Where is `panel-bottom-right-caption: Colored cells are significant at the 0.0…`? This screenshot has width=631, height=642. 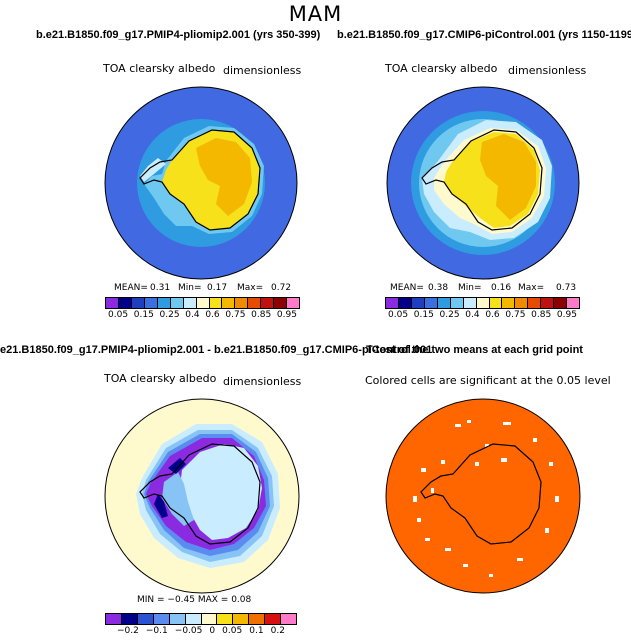
panel-bottom-right-caption: Colored cells are significant at the 0.0… is located at coordinates (488, 380).